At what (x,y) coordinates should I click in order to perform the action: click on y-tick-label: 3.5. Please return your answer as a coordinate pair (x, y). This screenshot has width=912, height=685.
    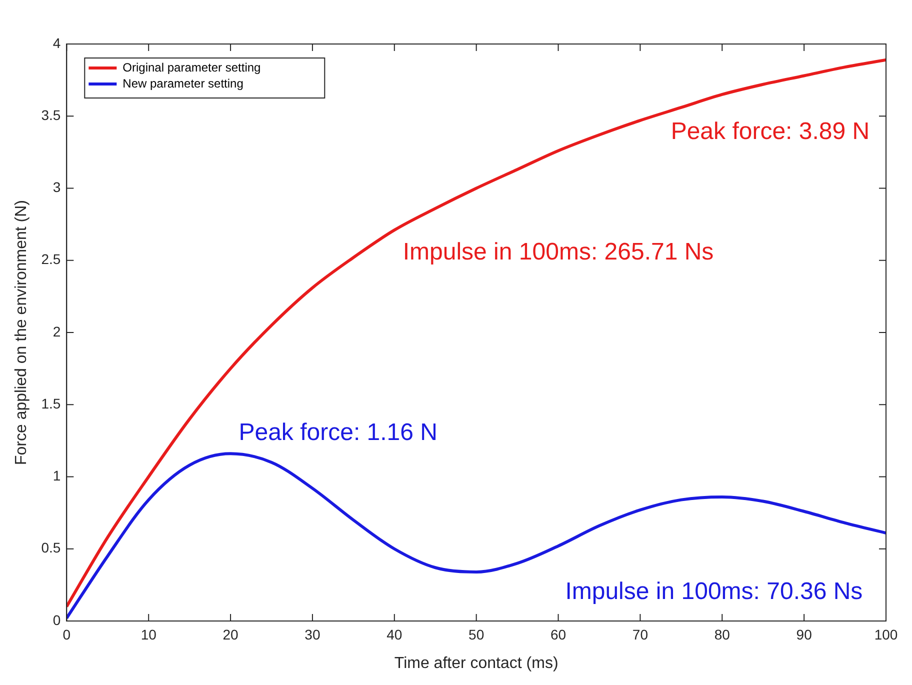
    Looking at the image, I should click on (51, 114).